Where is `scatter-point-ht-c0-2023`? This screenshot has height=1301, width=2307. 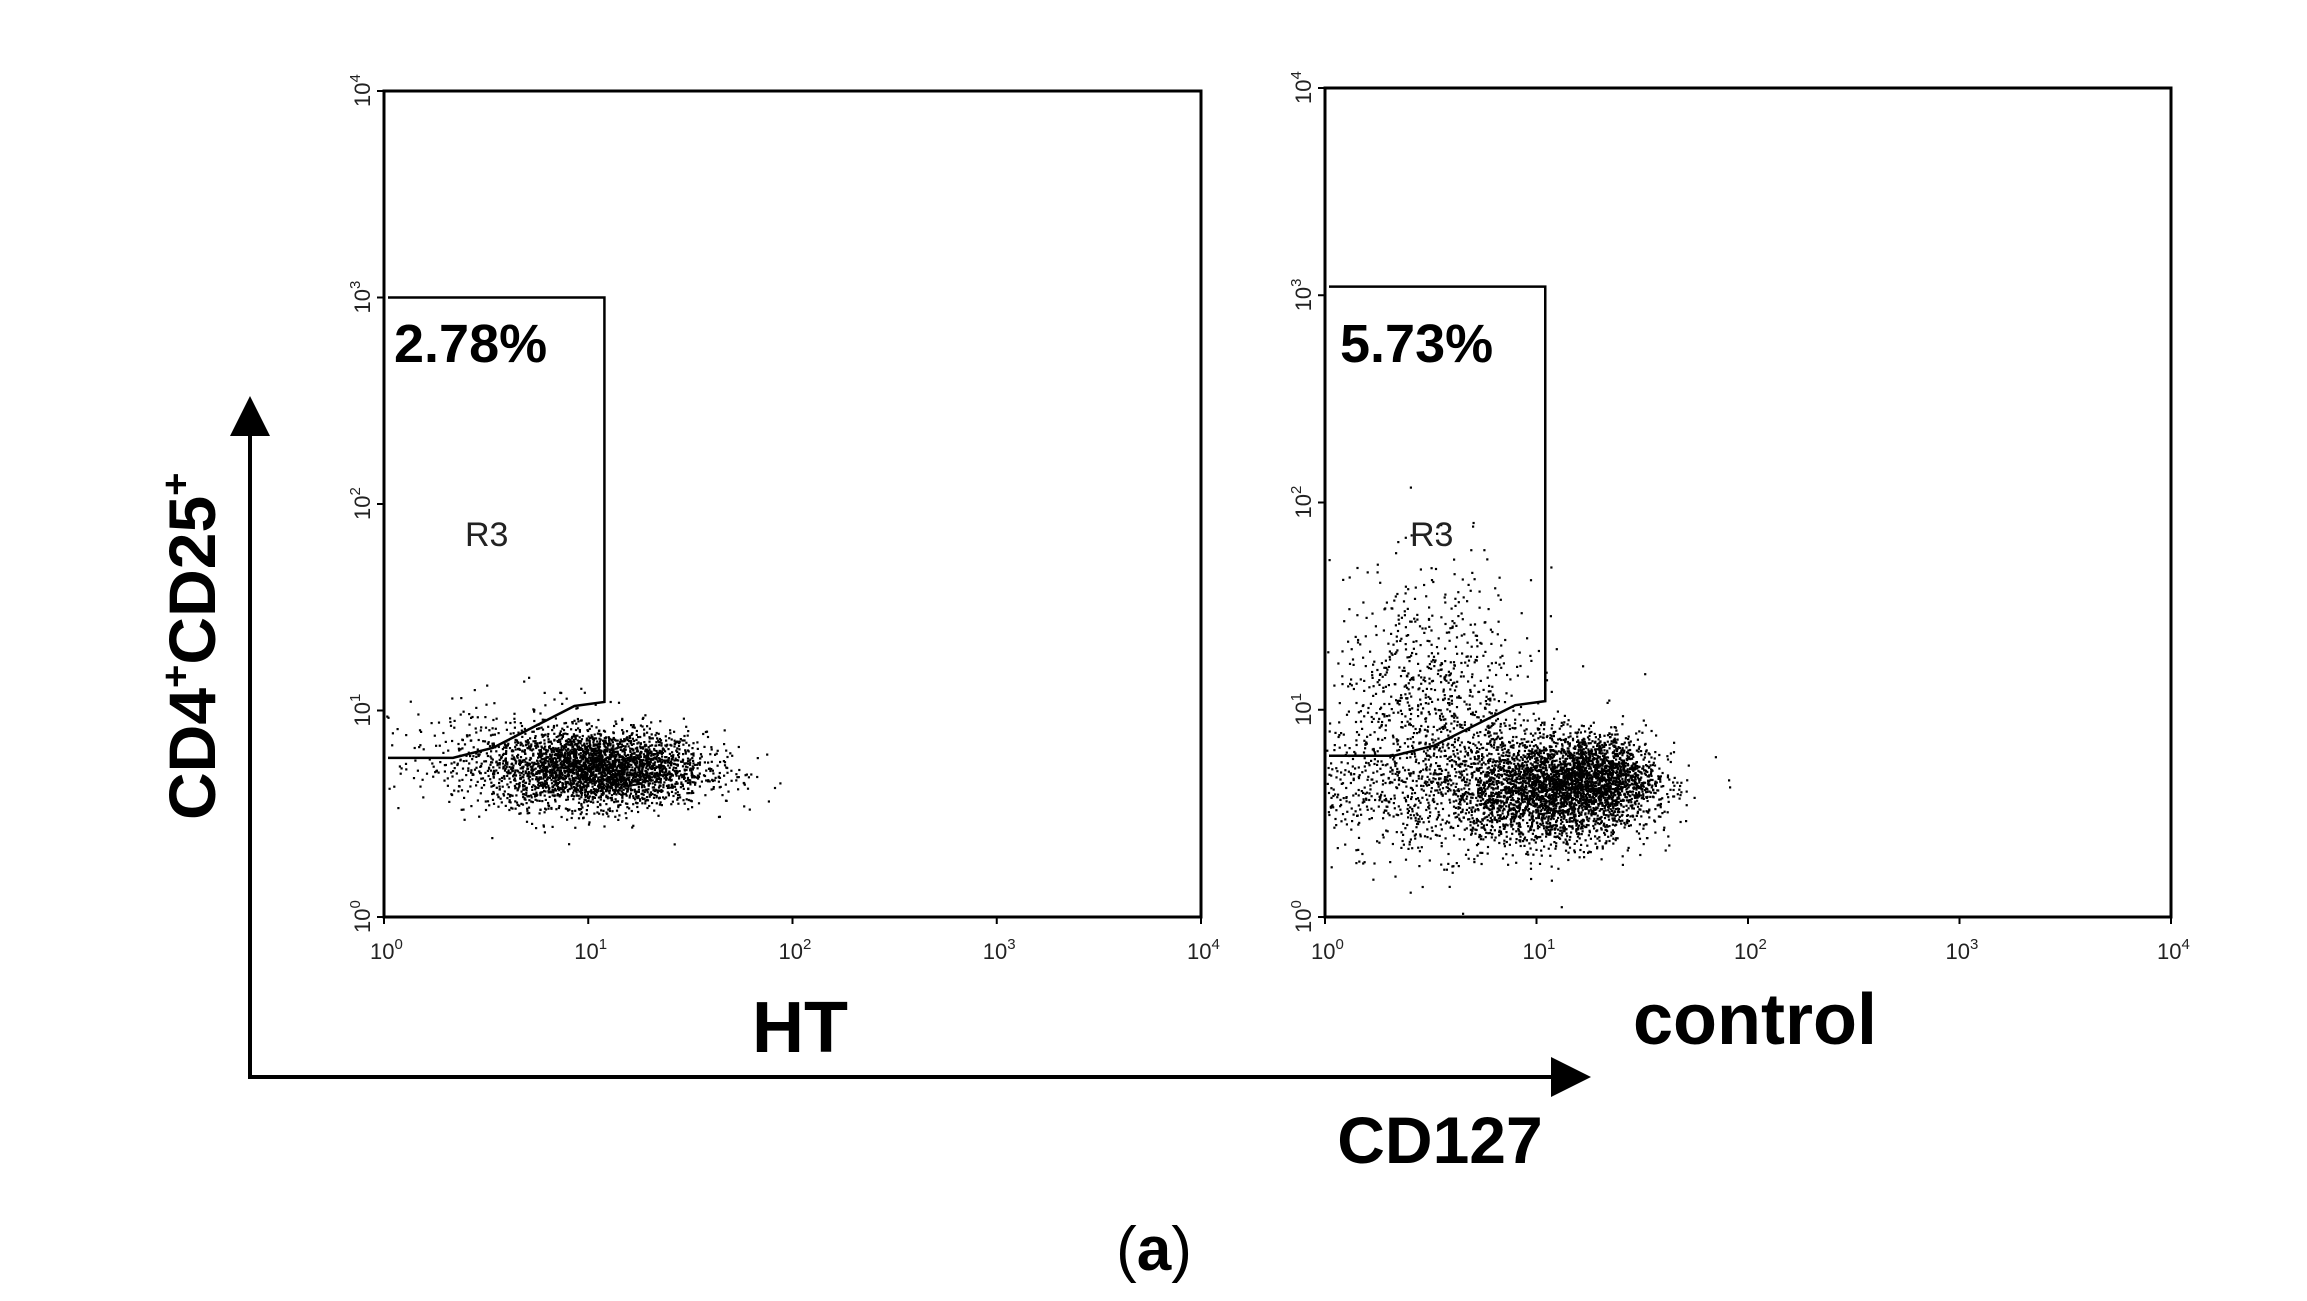 scatter-point-ht-c0-2023 is located at coordinates (599, 755).